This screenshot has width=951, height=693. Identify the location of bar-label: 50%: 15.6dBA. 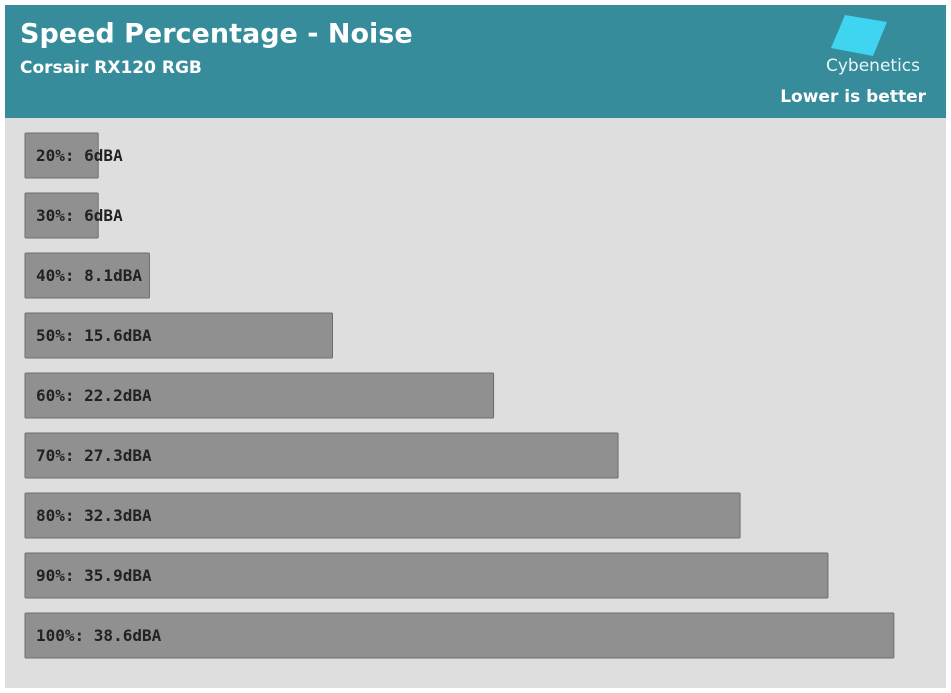
(94, 335).